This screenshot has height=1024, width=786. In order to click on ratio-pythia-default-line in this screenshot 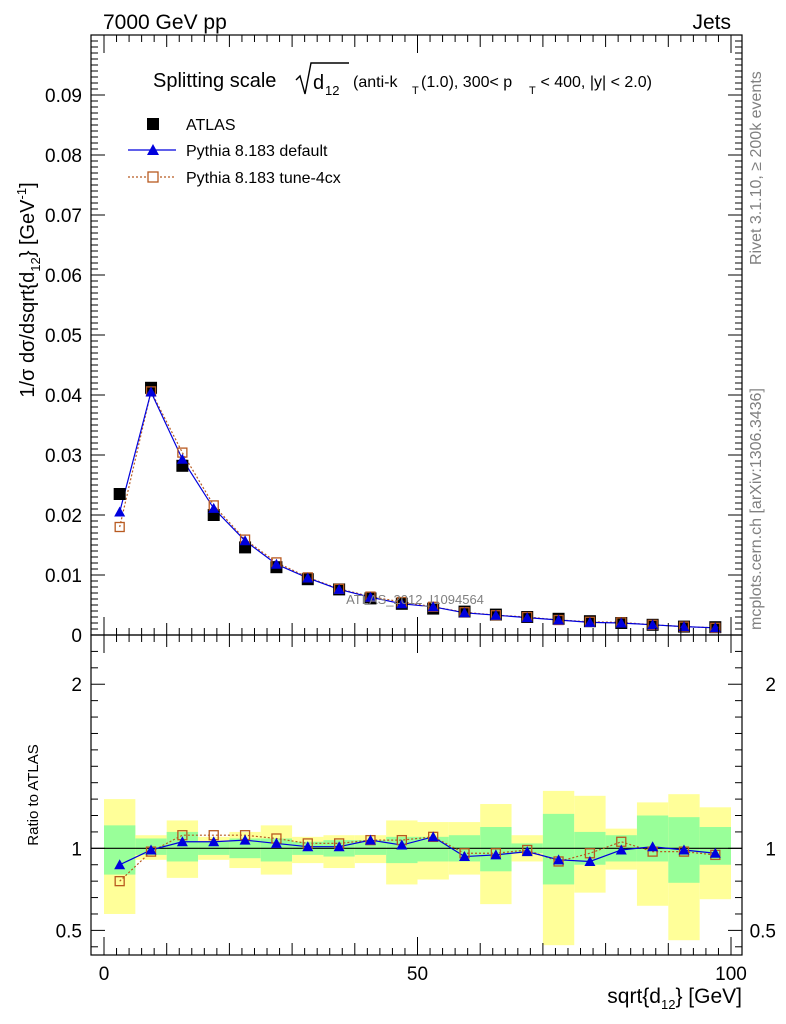, I will do `click(417, 851)`.